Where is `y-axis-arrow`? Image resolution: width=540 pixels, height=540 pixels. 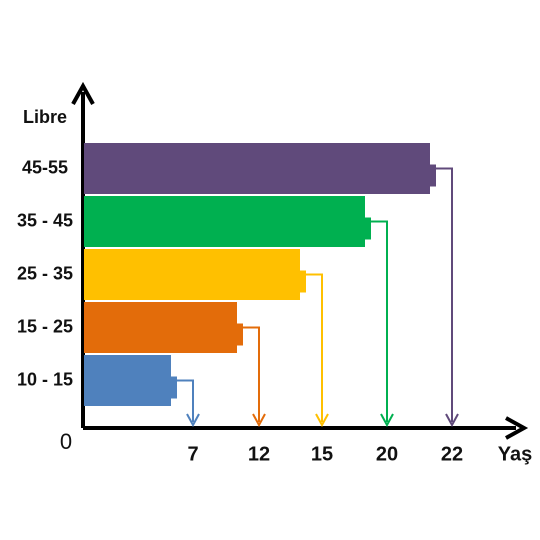
y-axis-arrow is located at coordinates (83, 93).